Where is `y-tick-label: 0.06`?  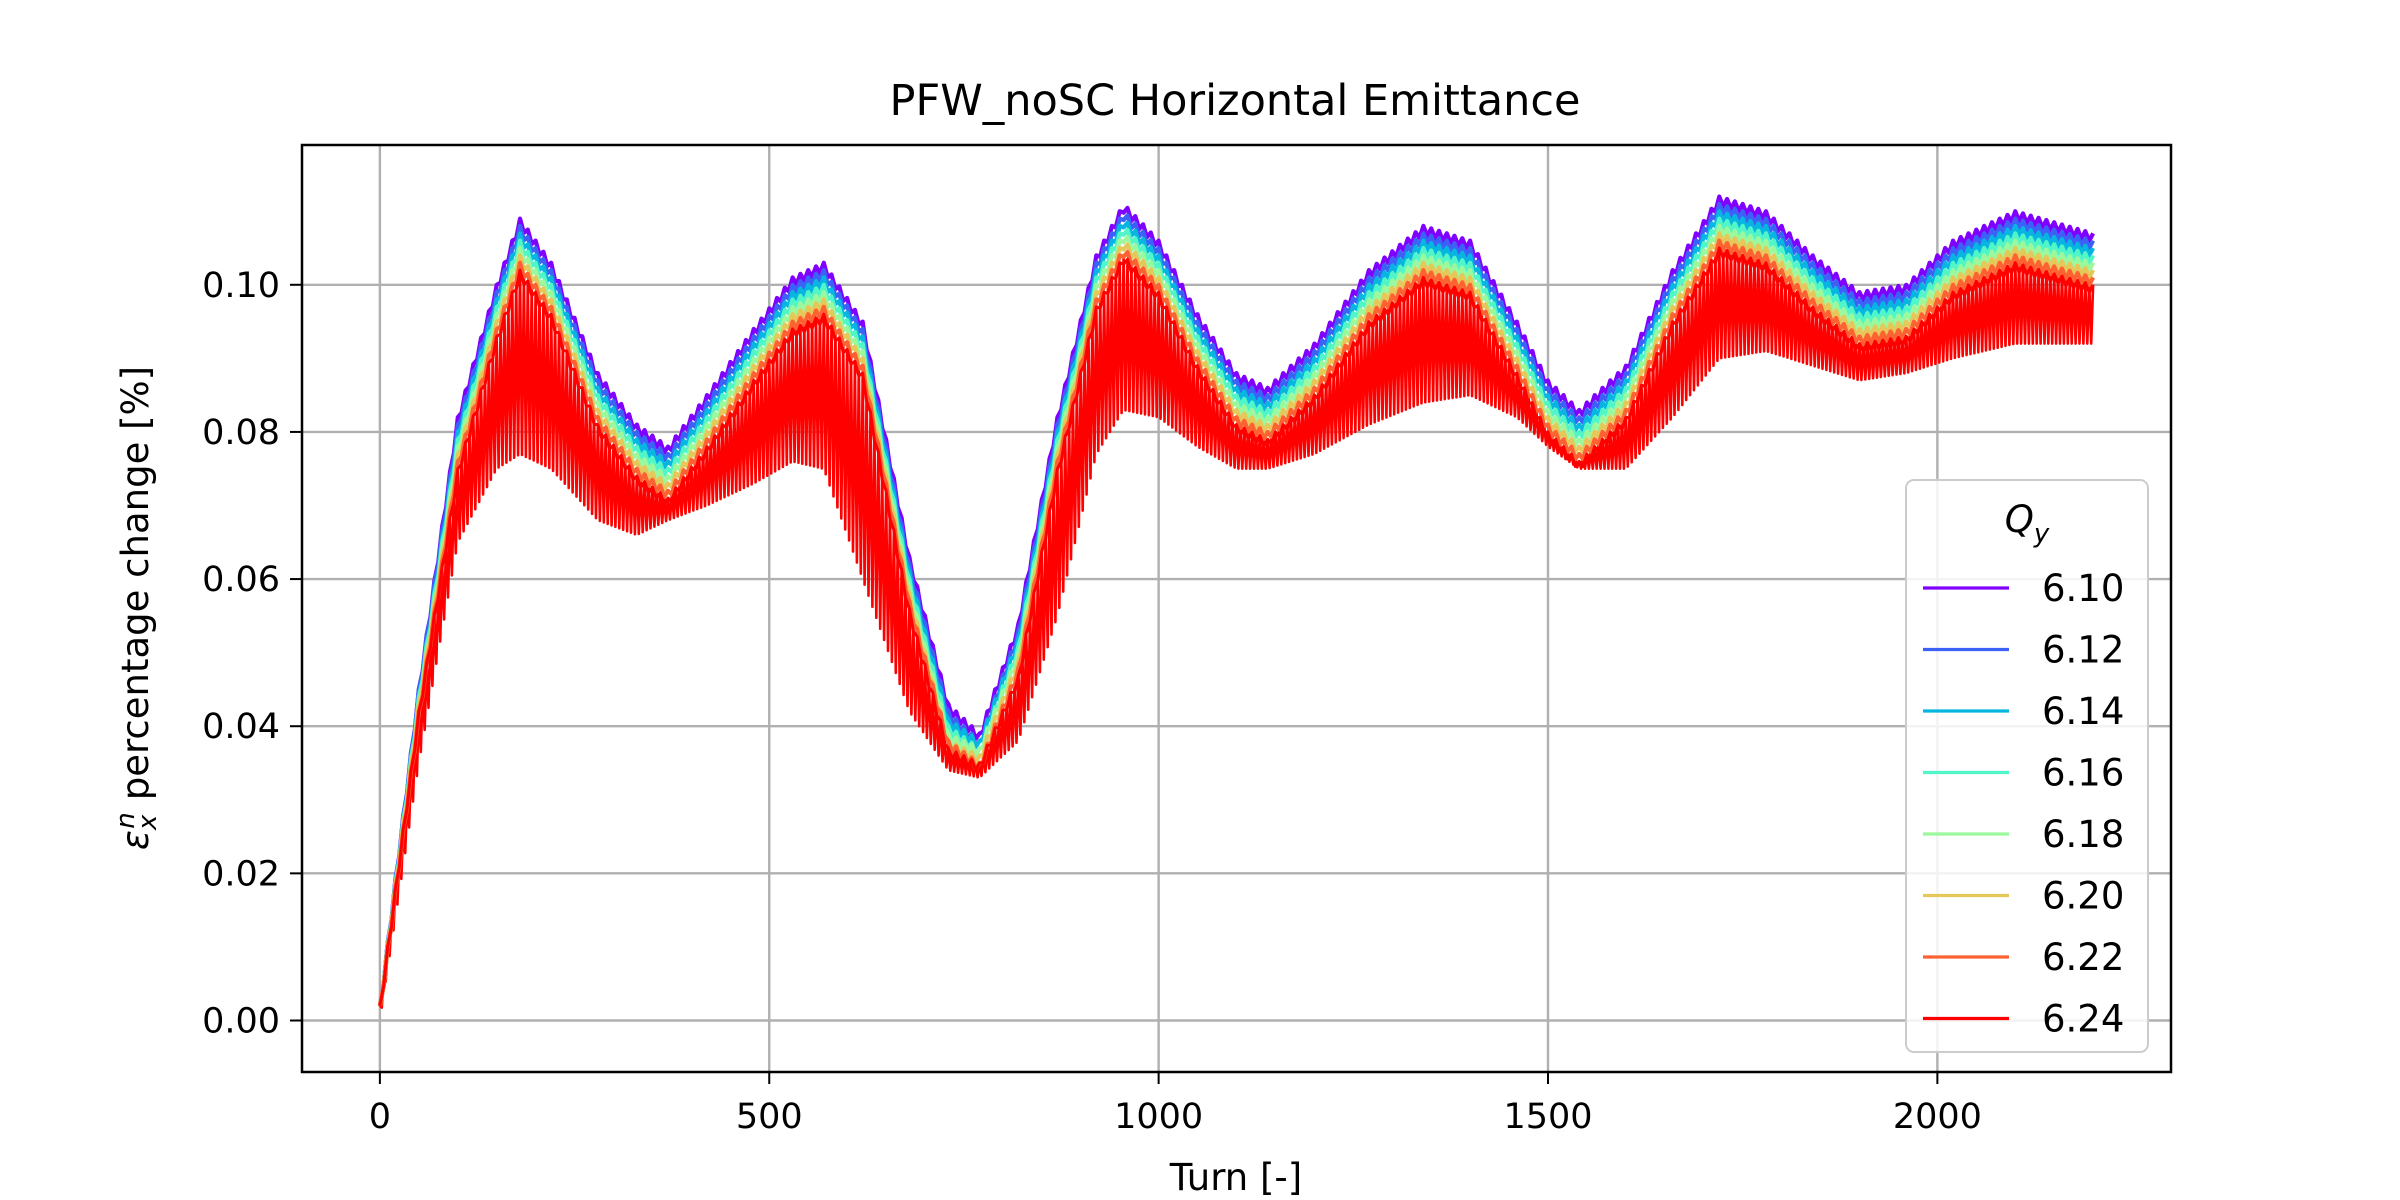 y-tick-label: 0.06 is located at coordinates (241, 580).